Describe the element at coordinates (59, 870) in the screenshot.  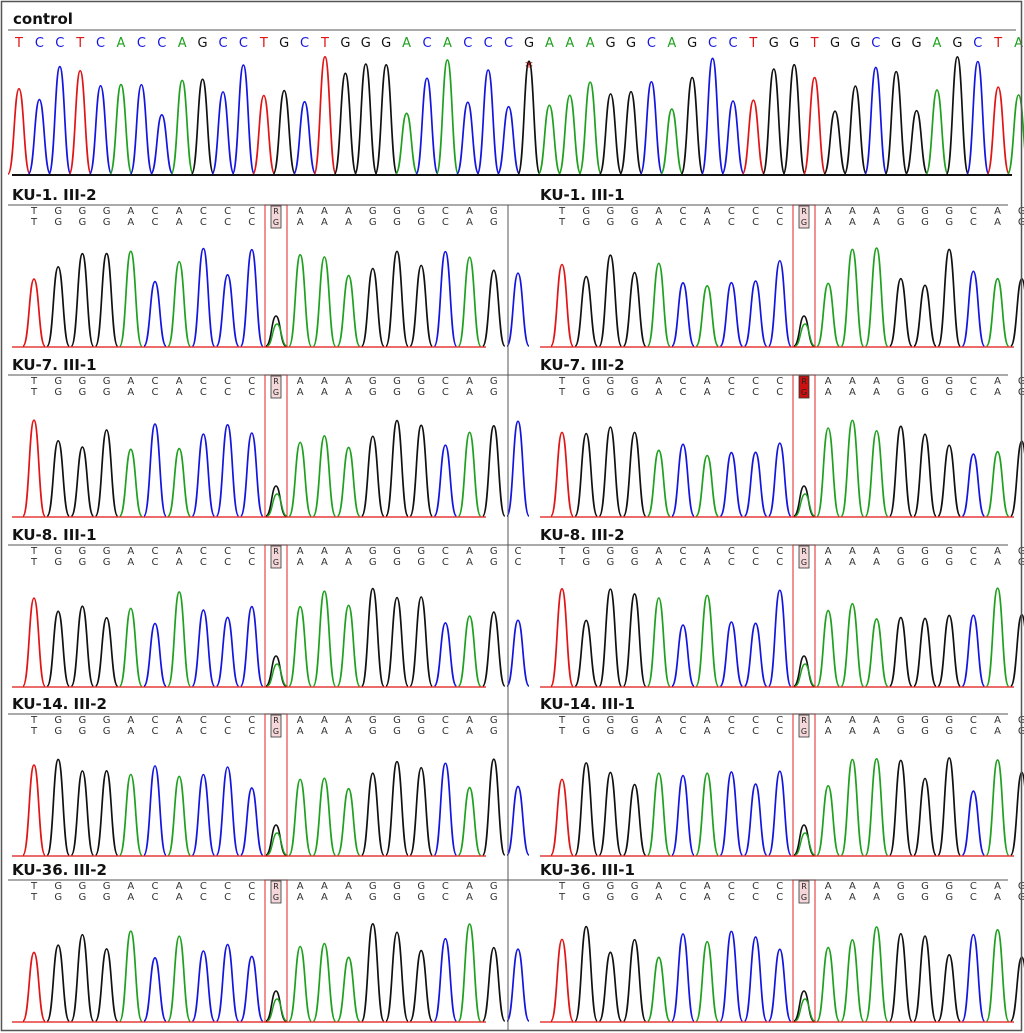
I see `panel-title: KU-36. III-2` at that location.